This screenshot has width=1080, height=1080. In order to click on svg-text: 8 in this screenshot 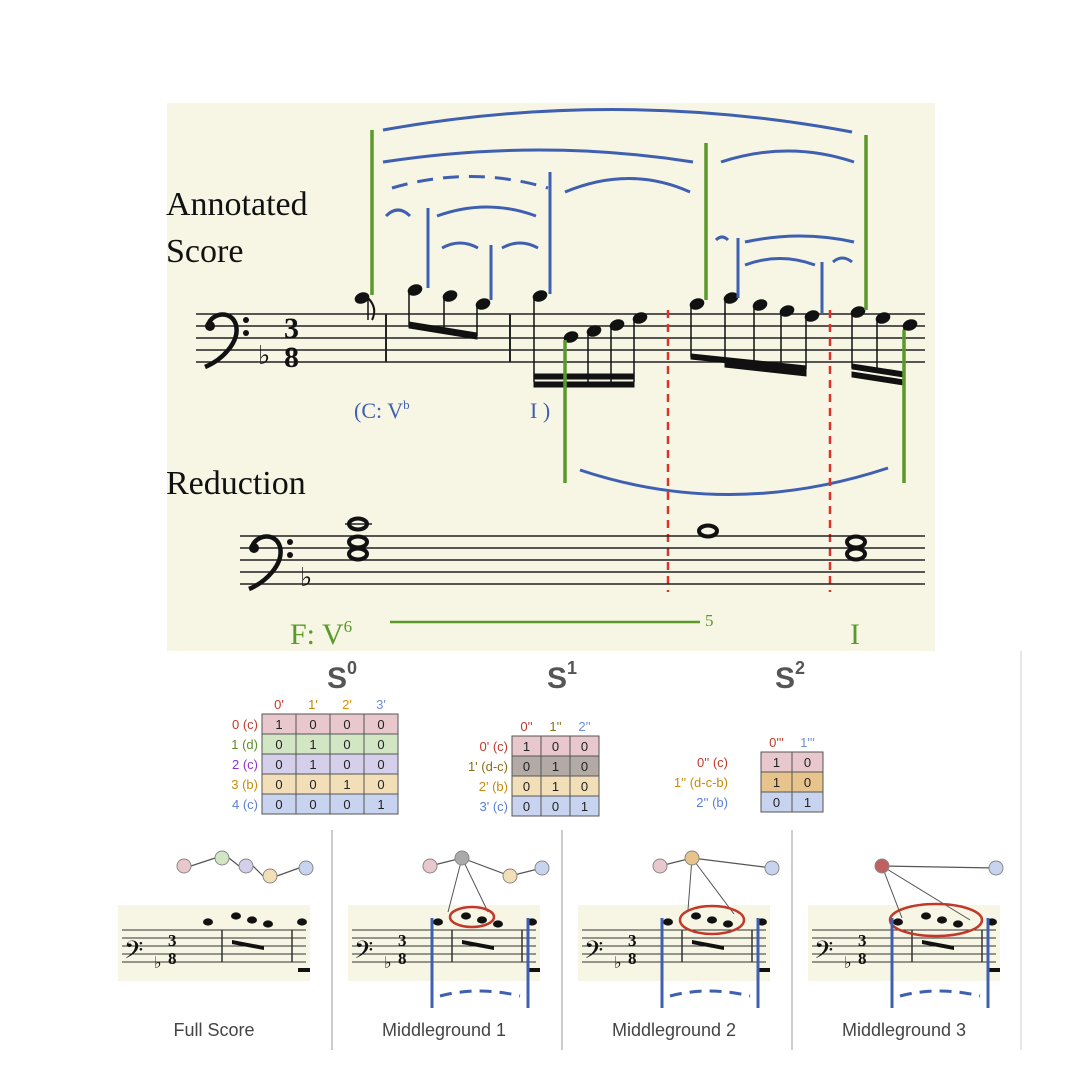, I will do `click(862, 958)`.